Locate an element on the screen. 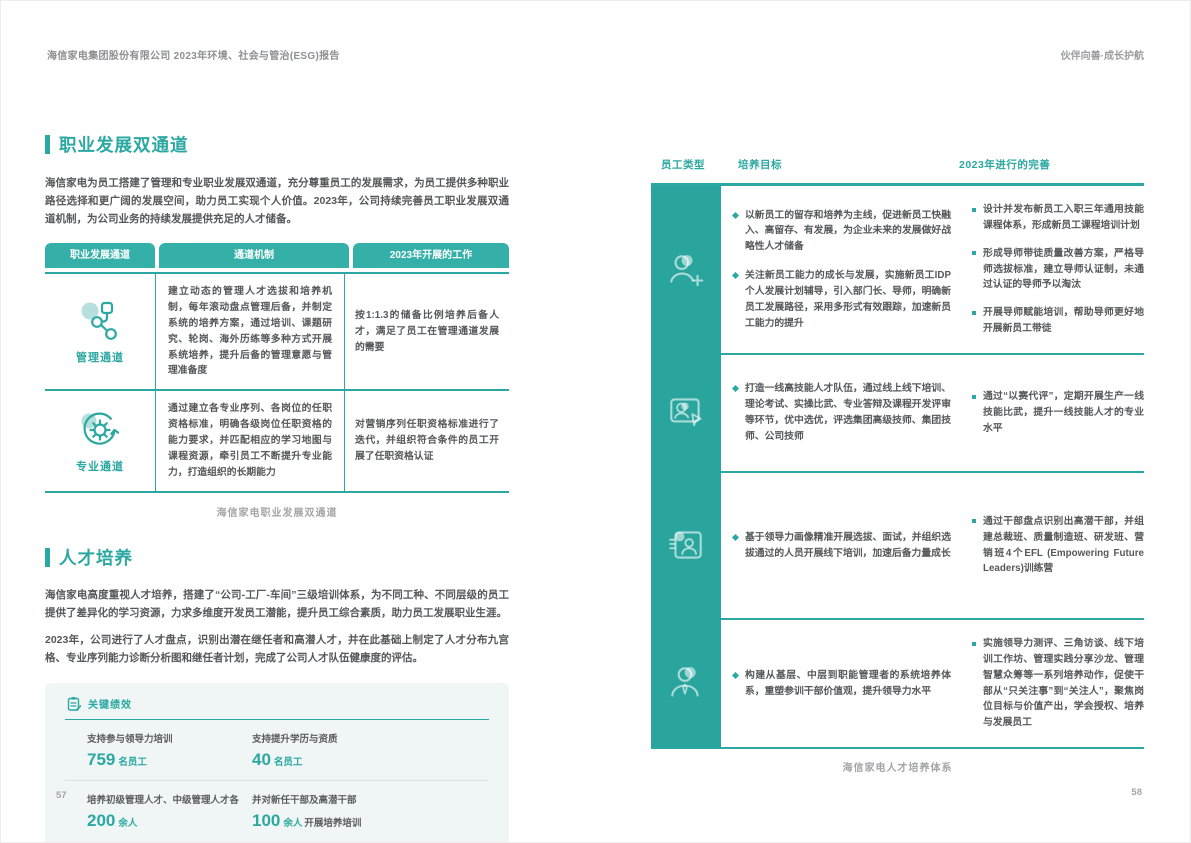  key-performance-card: 关键绩效 支持参与领导力培训 759 名员工 支持提升学历与资质 40 名员工 培 is located at coordinates (277, 762).